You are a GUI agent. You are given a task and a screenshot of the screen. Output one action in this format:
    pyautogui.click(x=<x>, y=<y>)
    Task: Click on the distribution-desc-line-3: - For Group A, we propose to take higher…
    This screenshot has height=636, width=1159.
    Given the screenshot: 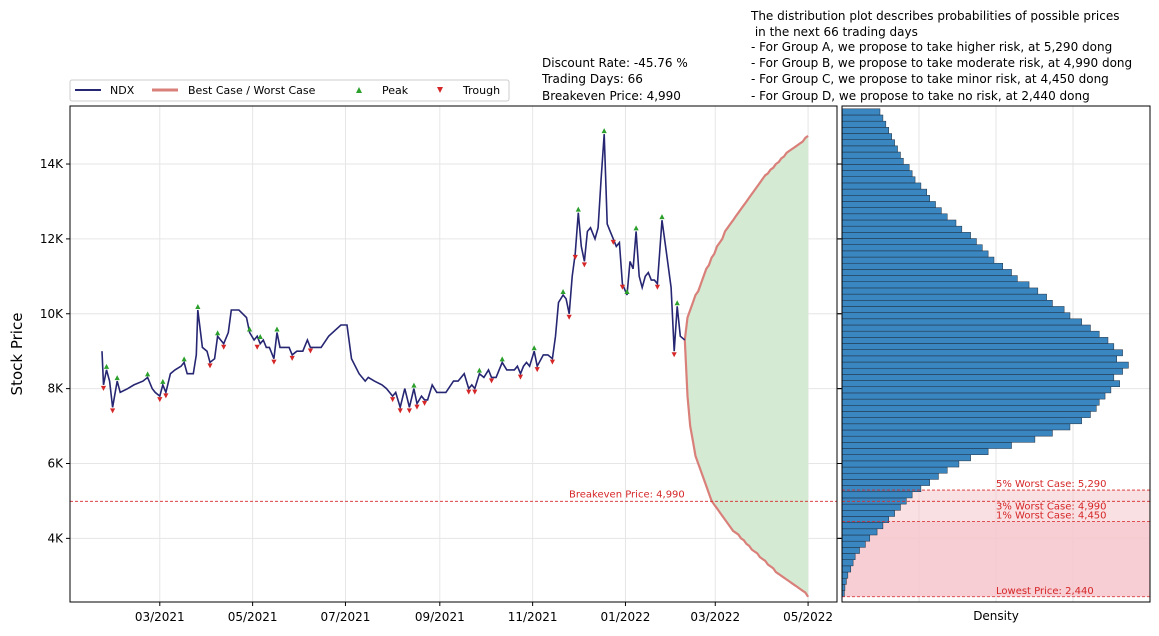 What is the action you would take?
    pyautogui.click(x=931, y=47)
    